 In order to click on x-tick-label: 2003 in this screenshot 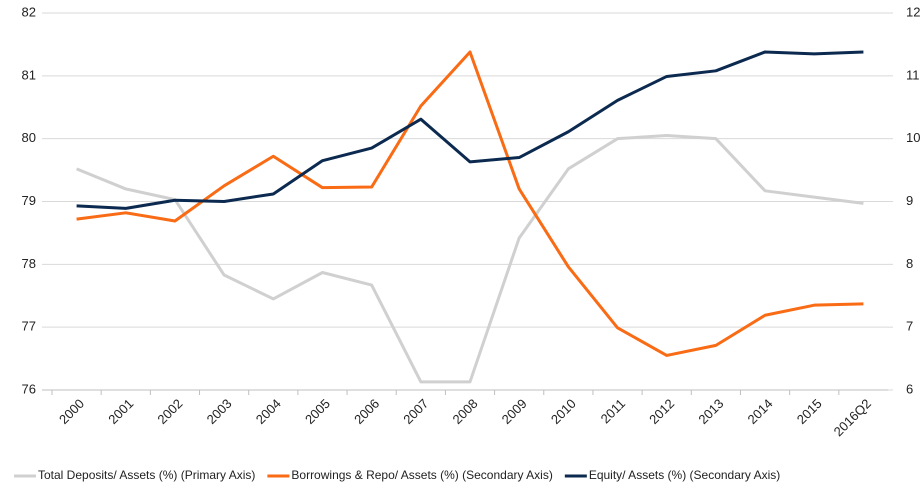, I will do `click(219, 411)`.